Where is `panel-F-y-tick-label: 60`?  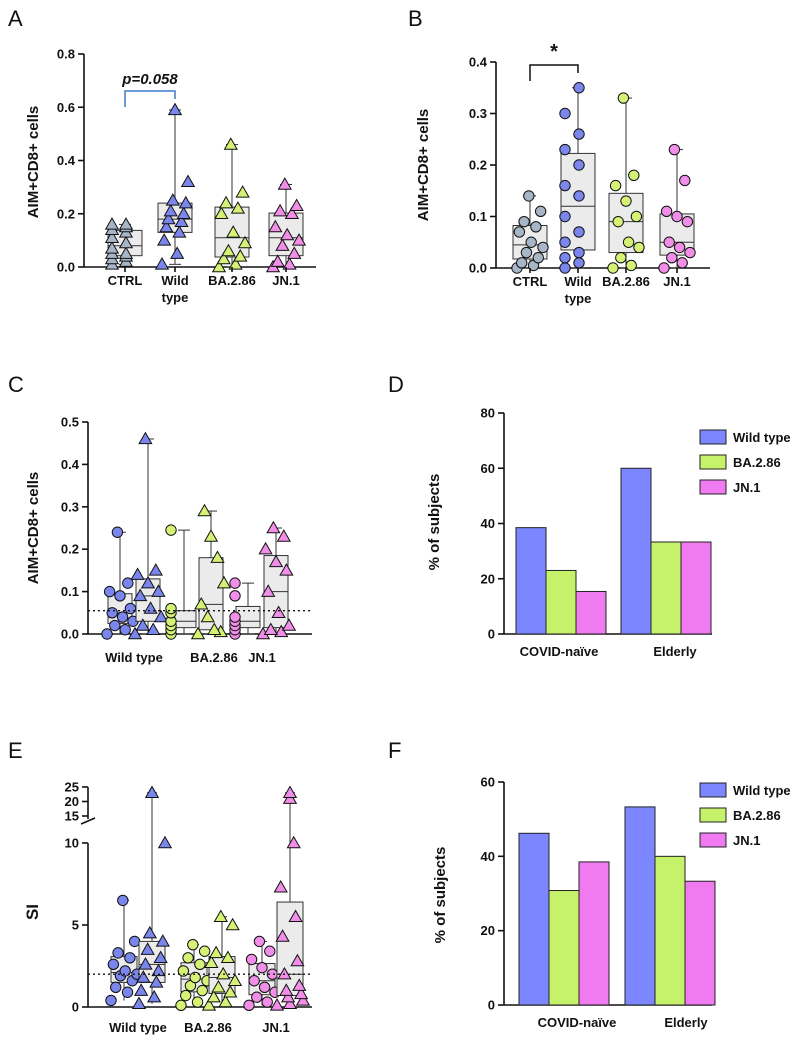 panel-F-y-tick-label: 60 is located at coordinates (488, 782).